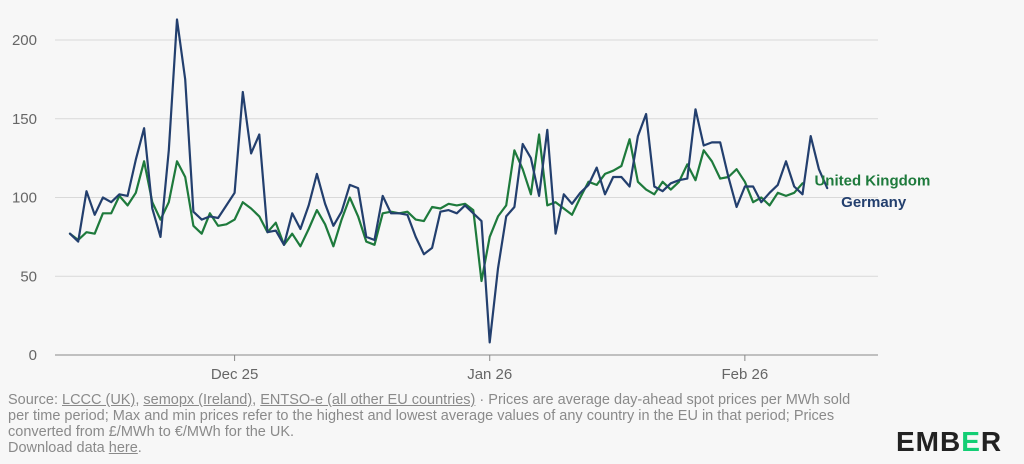  Describe the element at coordinates (123, 448) in the screenshot. I see `download-data-link: here` at that location.